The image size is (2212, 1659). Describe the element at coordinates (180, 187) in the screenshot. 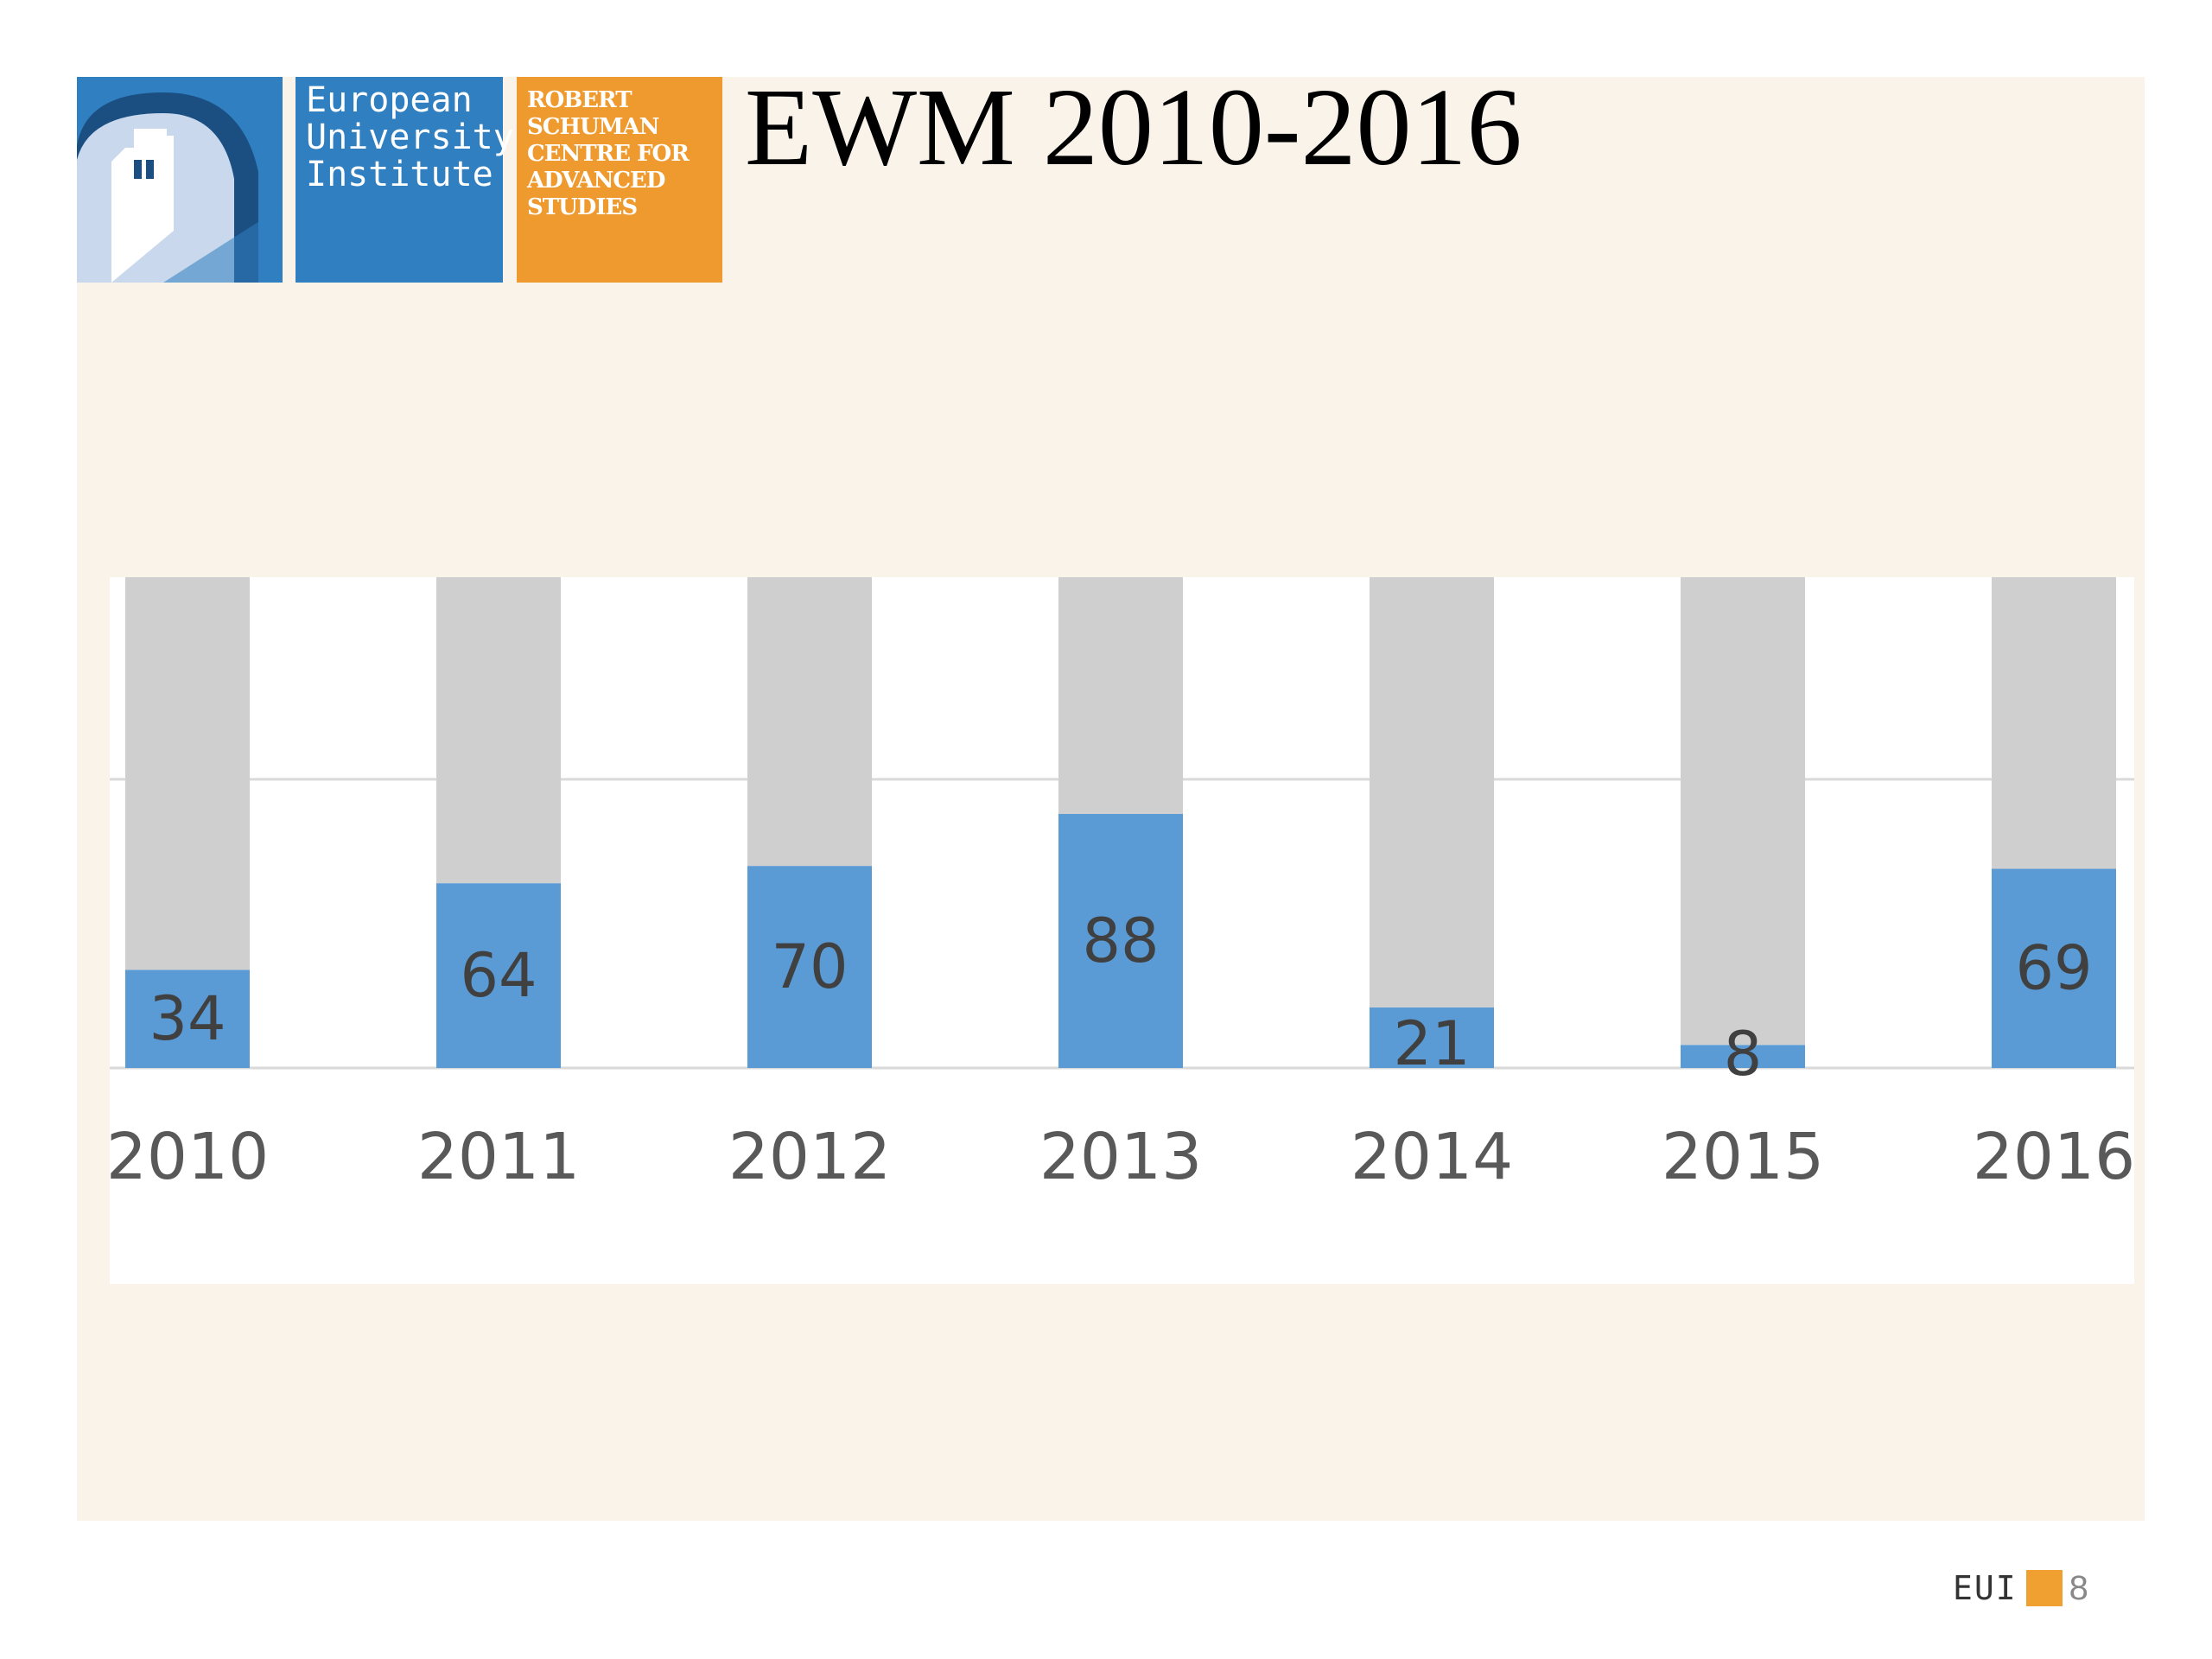

I see `tower-arch-icon` at that location.